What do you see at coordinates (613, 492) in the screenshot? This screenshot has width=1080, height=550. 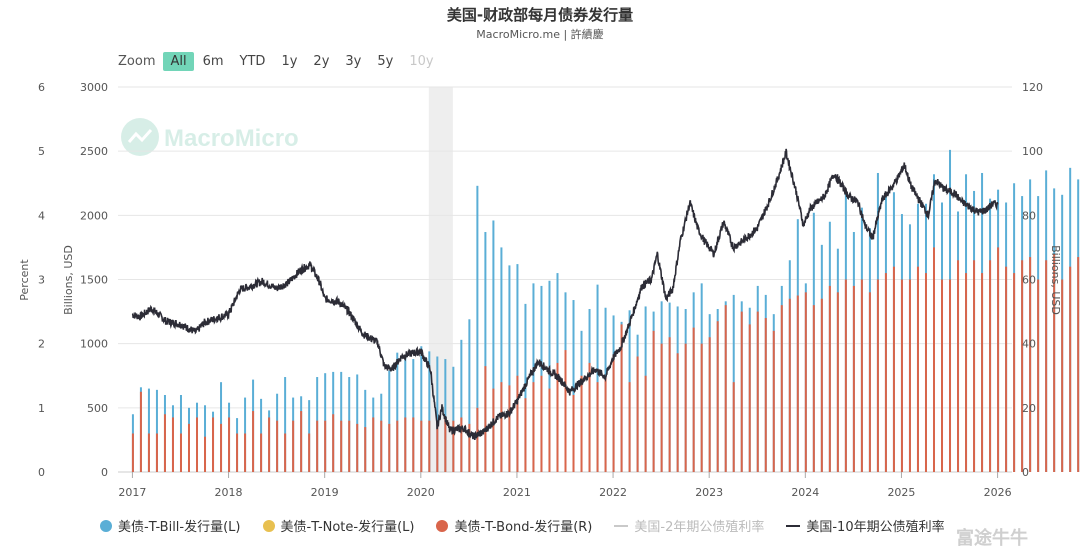 I see `x-tick-label: 2022` at bounding box center [613, 492].